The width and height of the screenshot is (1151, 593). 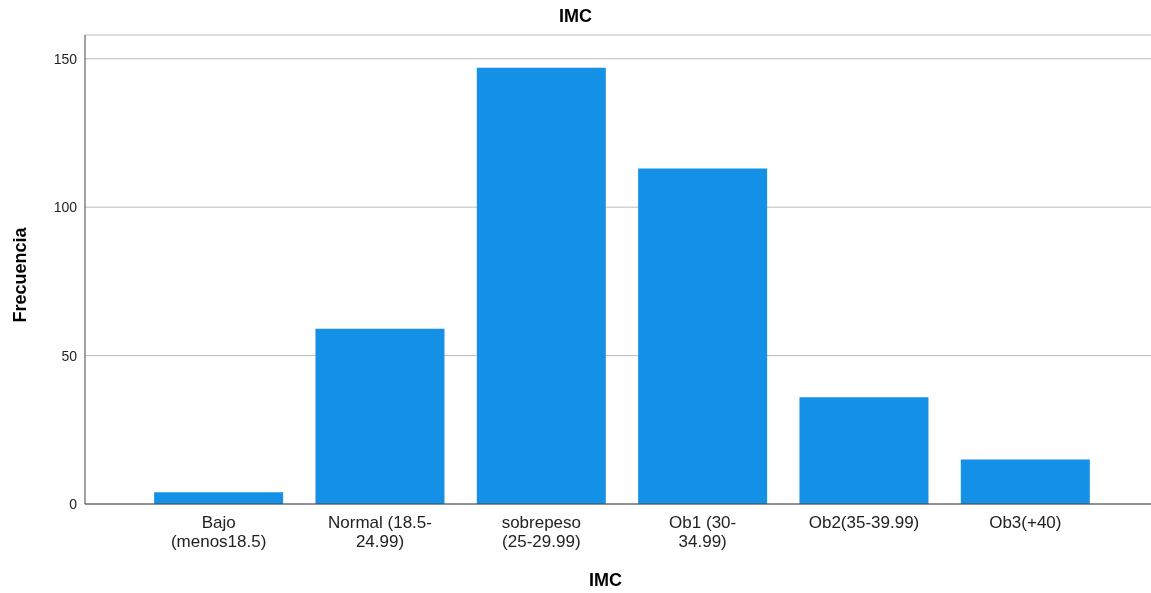 I want to click on x-tick-label: Ob1 (30-34.99), so click(x=703, y=532).